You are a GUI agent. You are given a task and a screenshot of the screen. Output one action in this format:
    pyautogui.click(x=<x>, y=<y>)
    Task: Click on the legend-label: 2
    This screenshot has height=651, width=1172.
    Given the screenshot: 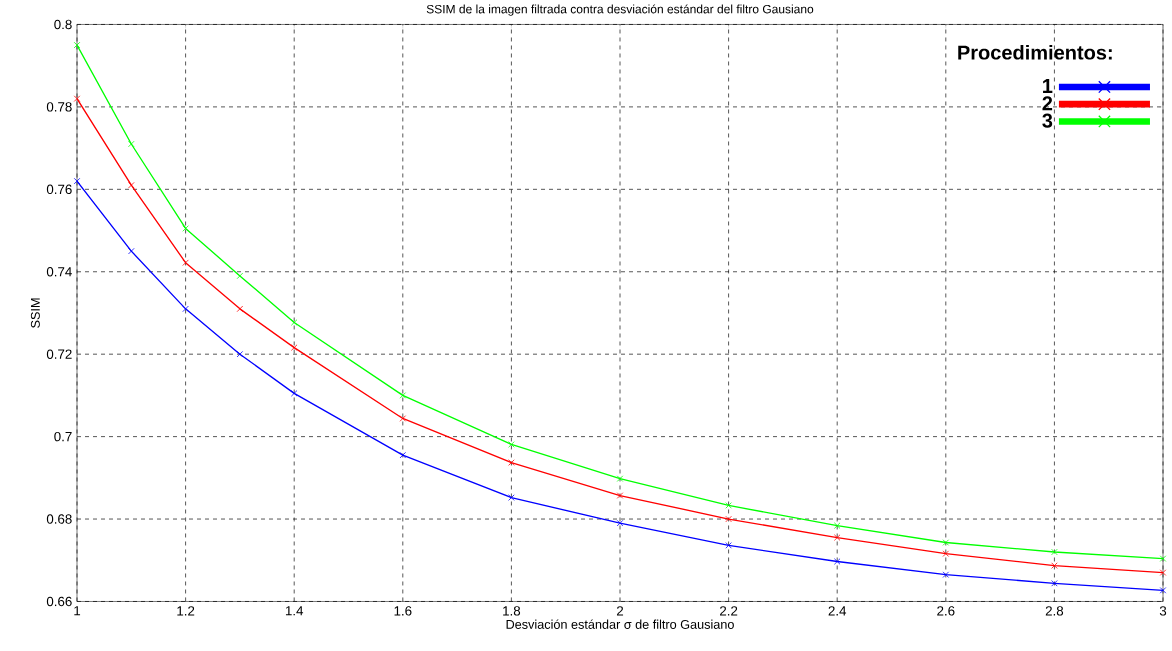 What is the action you would take?
    pyautogui.click(x=1047, y=102)
    